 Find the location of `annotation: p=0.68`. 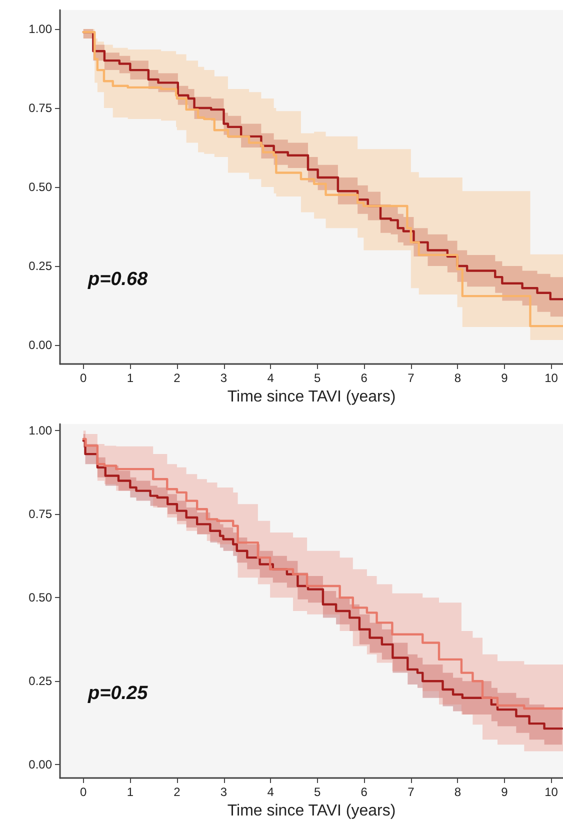

annotation: p=0.68 is located at coordinates (117, 279).